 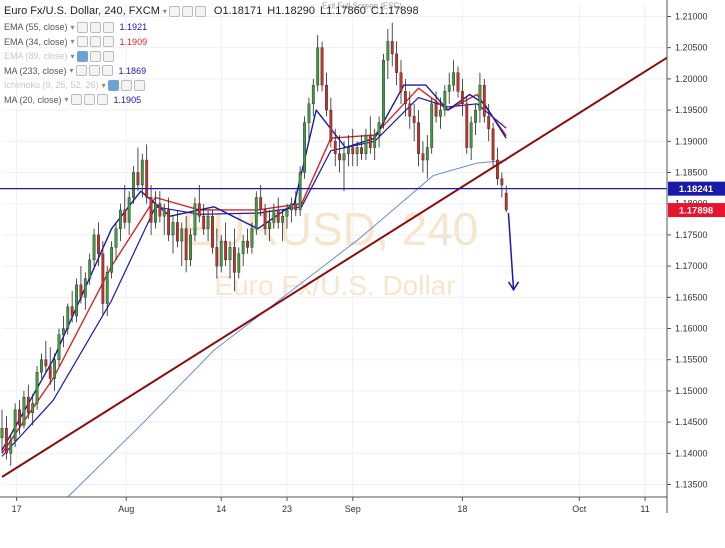 I want to click on horizontal-level-label: 1.18241, so click(x=696, y=189).